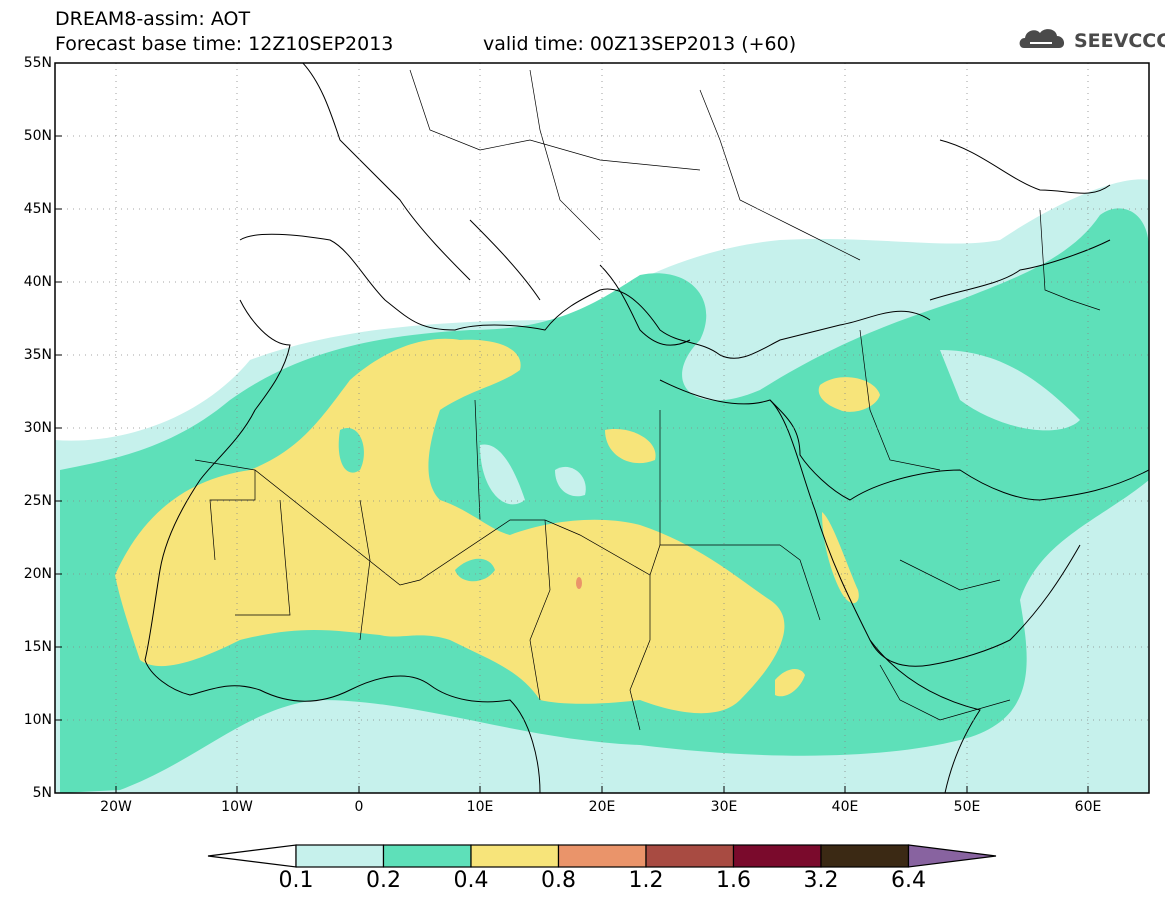 The image size is (1165, 905). What do you see at coordinates (37, 282) in the screenshot?
I see `lat-label: 40N` at bounding box center [37, 282].